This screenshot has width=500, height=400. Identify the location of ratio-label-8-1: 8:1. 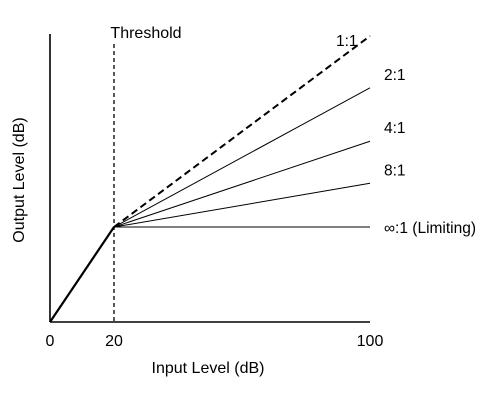
(395, 170).